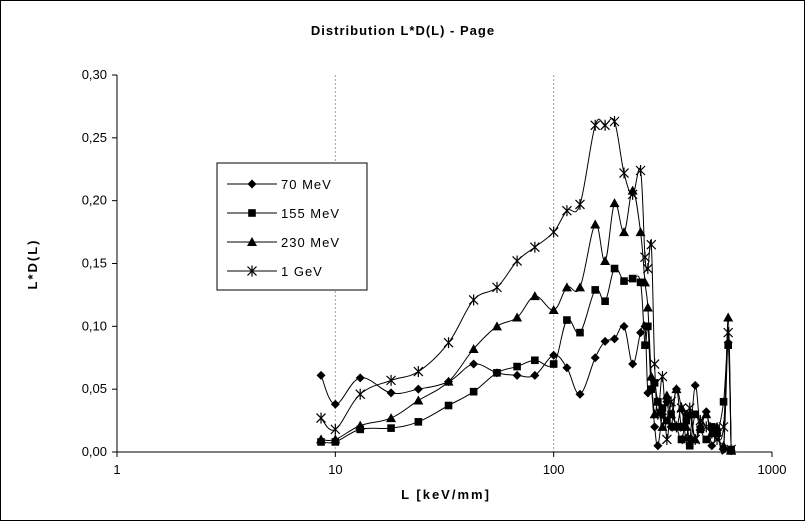 The height and width of the screenshot is (521, 805). What do you see at coordinates (403, 30) in the screenshot?
I see `chart-title: Distribution L*D(L) - Page` at bounding box center [403, 30].